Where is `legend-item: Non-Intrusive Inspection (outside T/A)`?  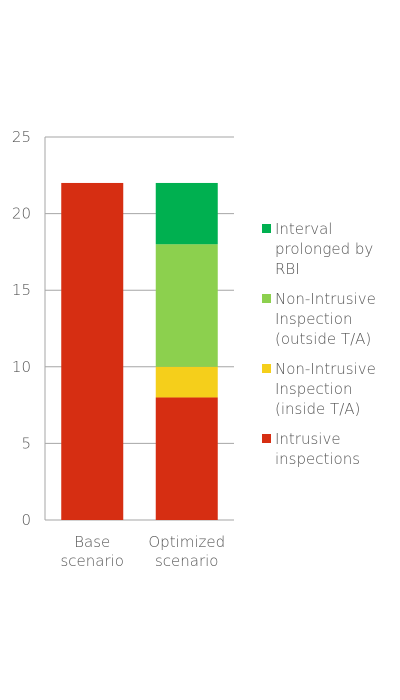 legend-item: Non-Intrusive Inspection (outside T/A) is located at coordinates (329, 319).